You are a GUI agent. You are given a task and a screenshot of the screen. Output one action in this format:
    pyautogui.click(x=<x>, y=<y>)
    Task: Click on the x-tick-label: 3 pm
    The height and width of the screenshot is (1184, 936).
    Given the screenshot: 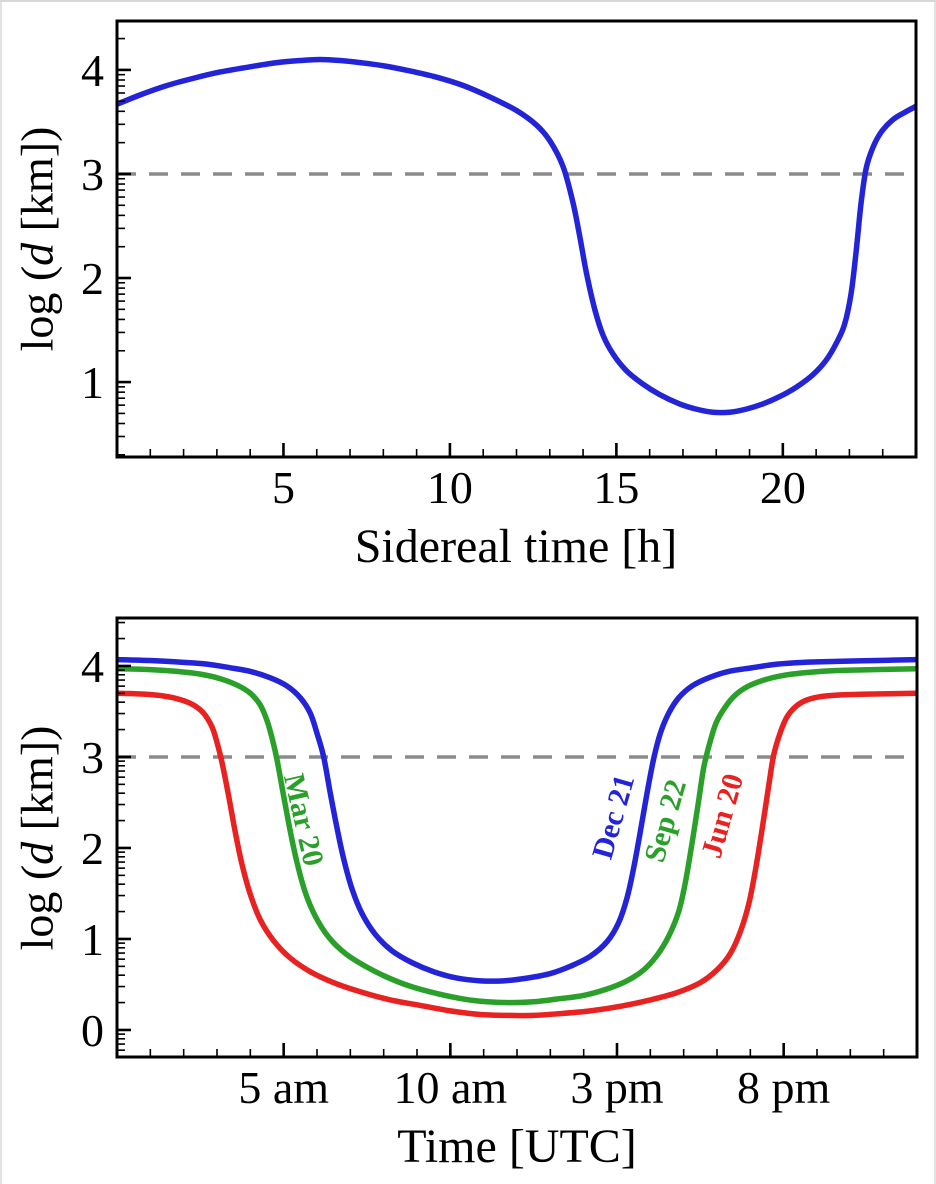 What is the action you would take?
    pyautogui.click(x=617, y=1087)
    